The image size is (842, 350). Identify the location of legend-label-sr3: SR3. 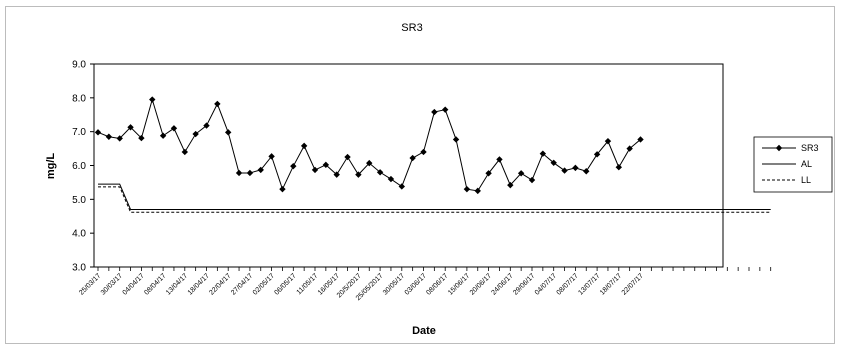
(810, 148).